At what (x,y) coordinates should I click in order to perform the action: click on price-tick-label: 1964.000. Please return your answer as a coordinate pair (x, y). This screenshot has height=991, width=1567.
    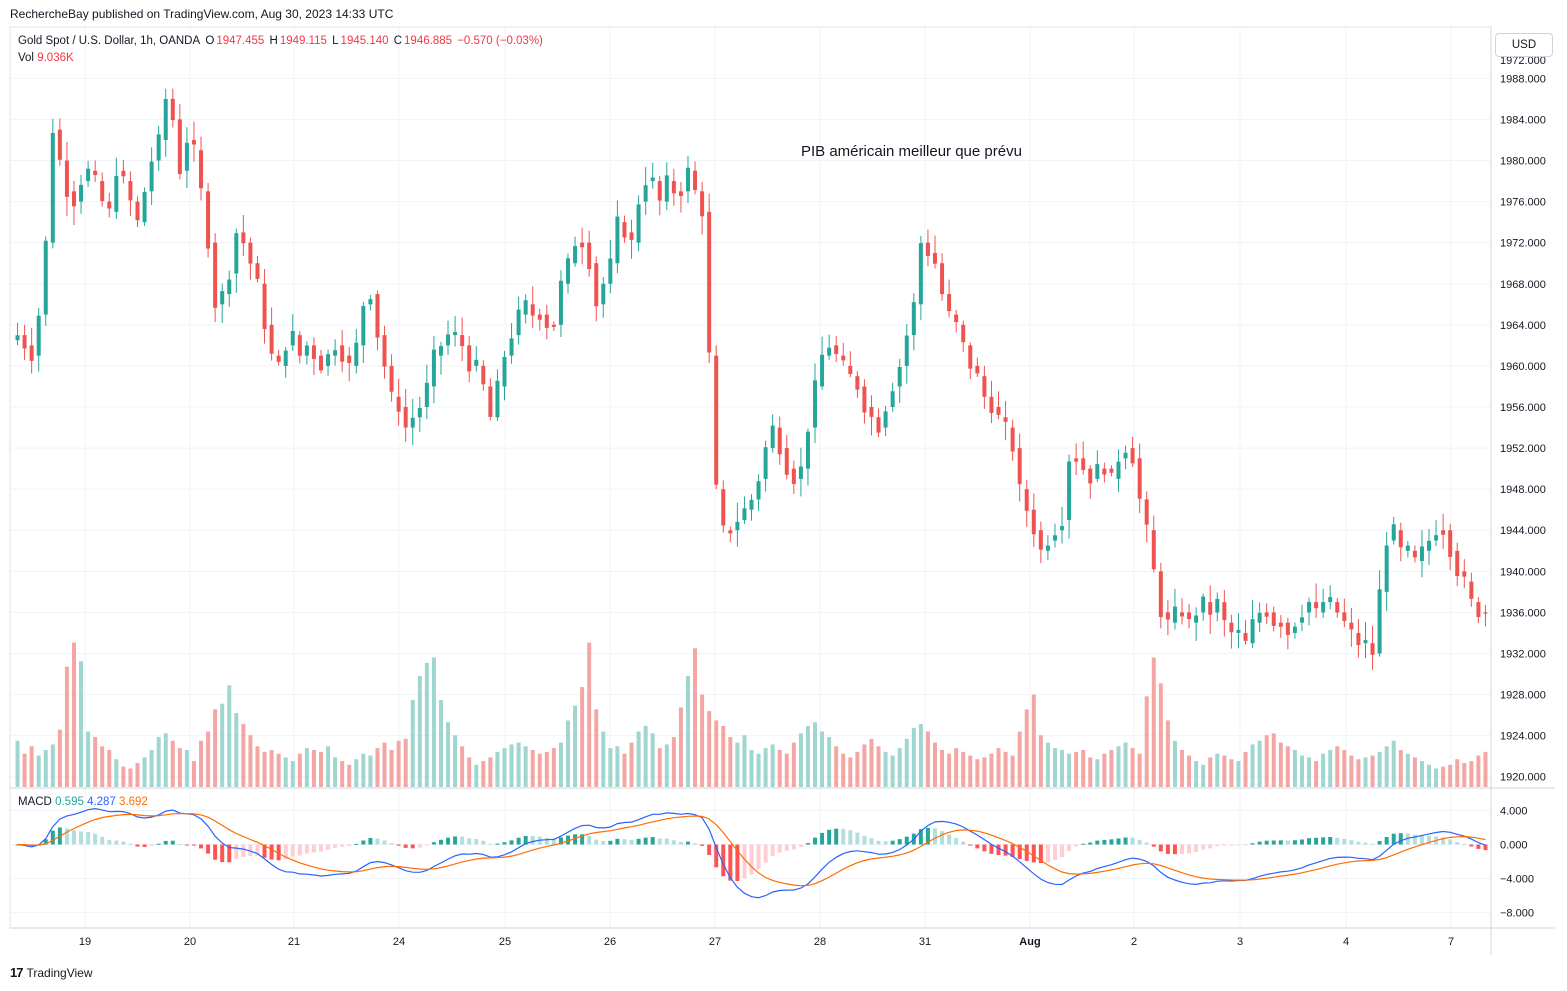
    Looking at the image, I should click on (1523, 326).